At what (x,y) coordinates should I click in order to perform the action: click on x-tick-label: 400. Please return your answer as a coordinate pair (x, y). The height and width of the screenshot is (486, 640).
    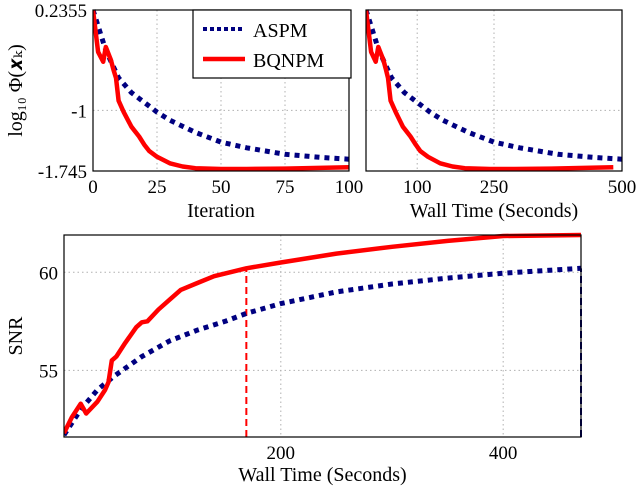
    Looking at the image, I should click on (503, 453).